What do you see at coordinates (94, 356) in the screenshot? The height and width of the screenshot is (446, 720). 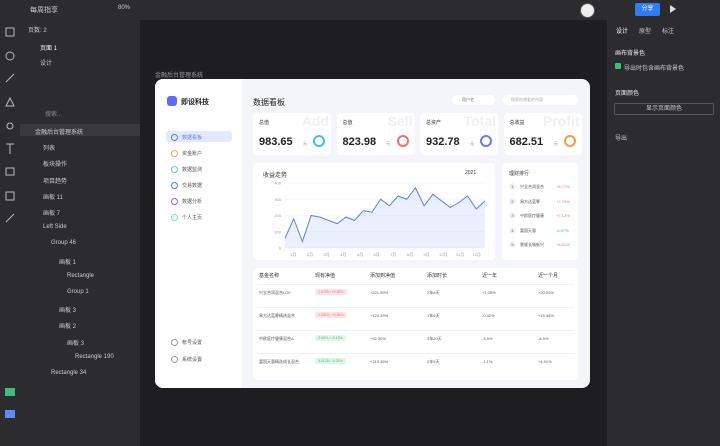 I see `layer-item: Rectangle 190` at bounding box center [94, 356].